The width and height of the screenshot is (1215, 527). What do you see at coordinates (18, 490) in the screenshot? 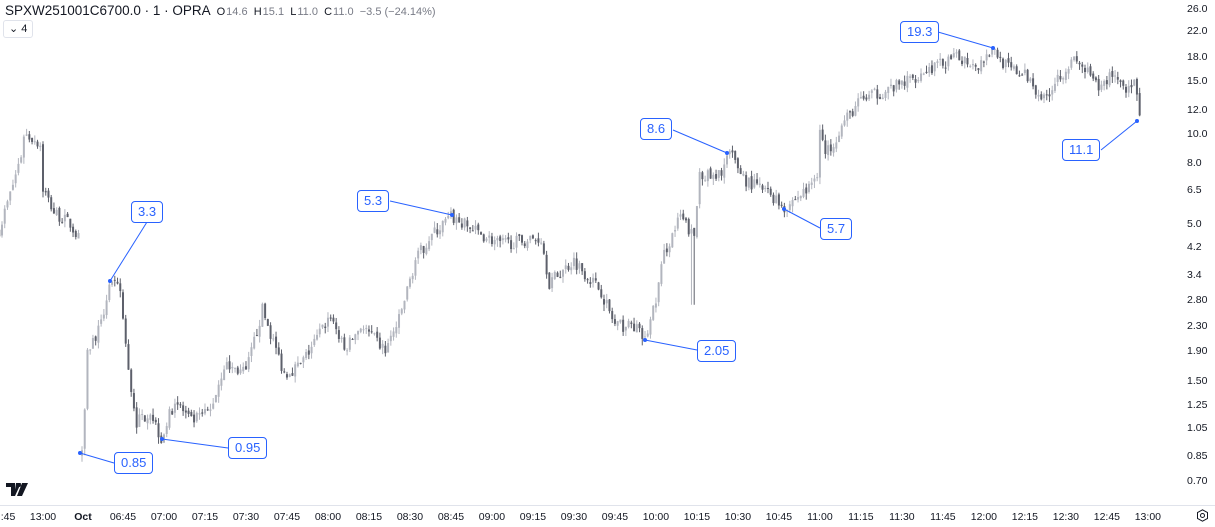
I see `tradingview-logo` at bounding box center [18, 490].